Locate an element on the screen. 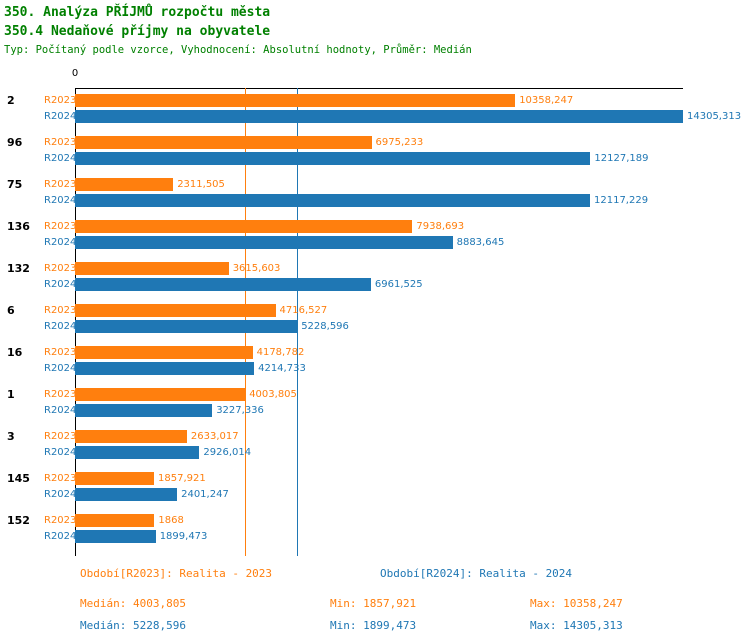 The height and width of the screenshot is (644, 750). category-label: 3 is located at coordinates (11, 436).